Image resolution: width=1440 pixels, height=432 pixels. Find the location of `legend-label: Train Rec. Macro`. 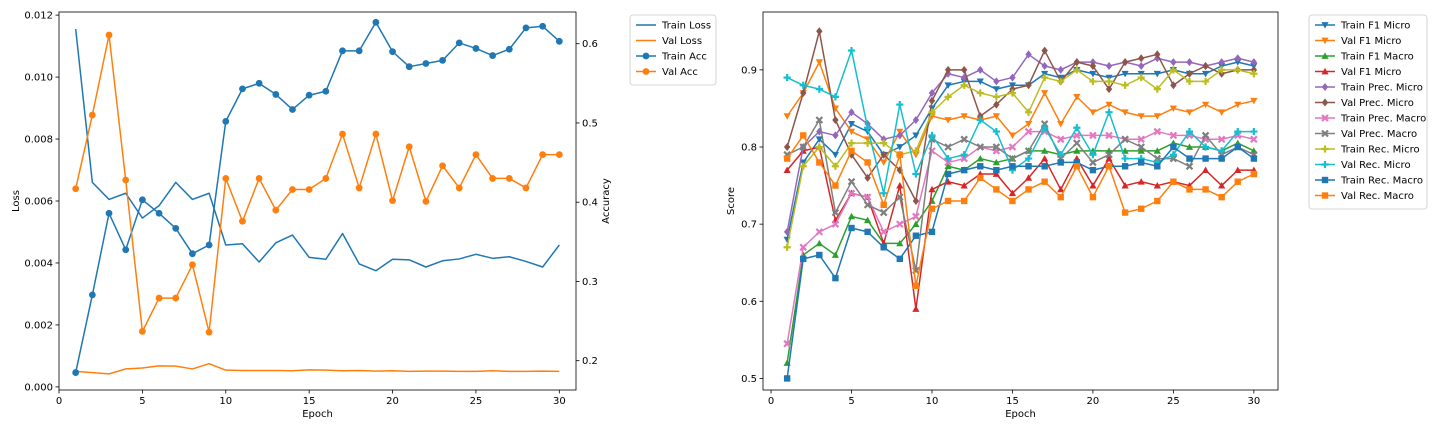

legend-label: Train Rec. Macro is located at coordinates (1381, 181).